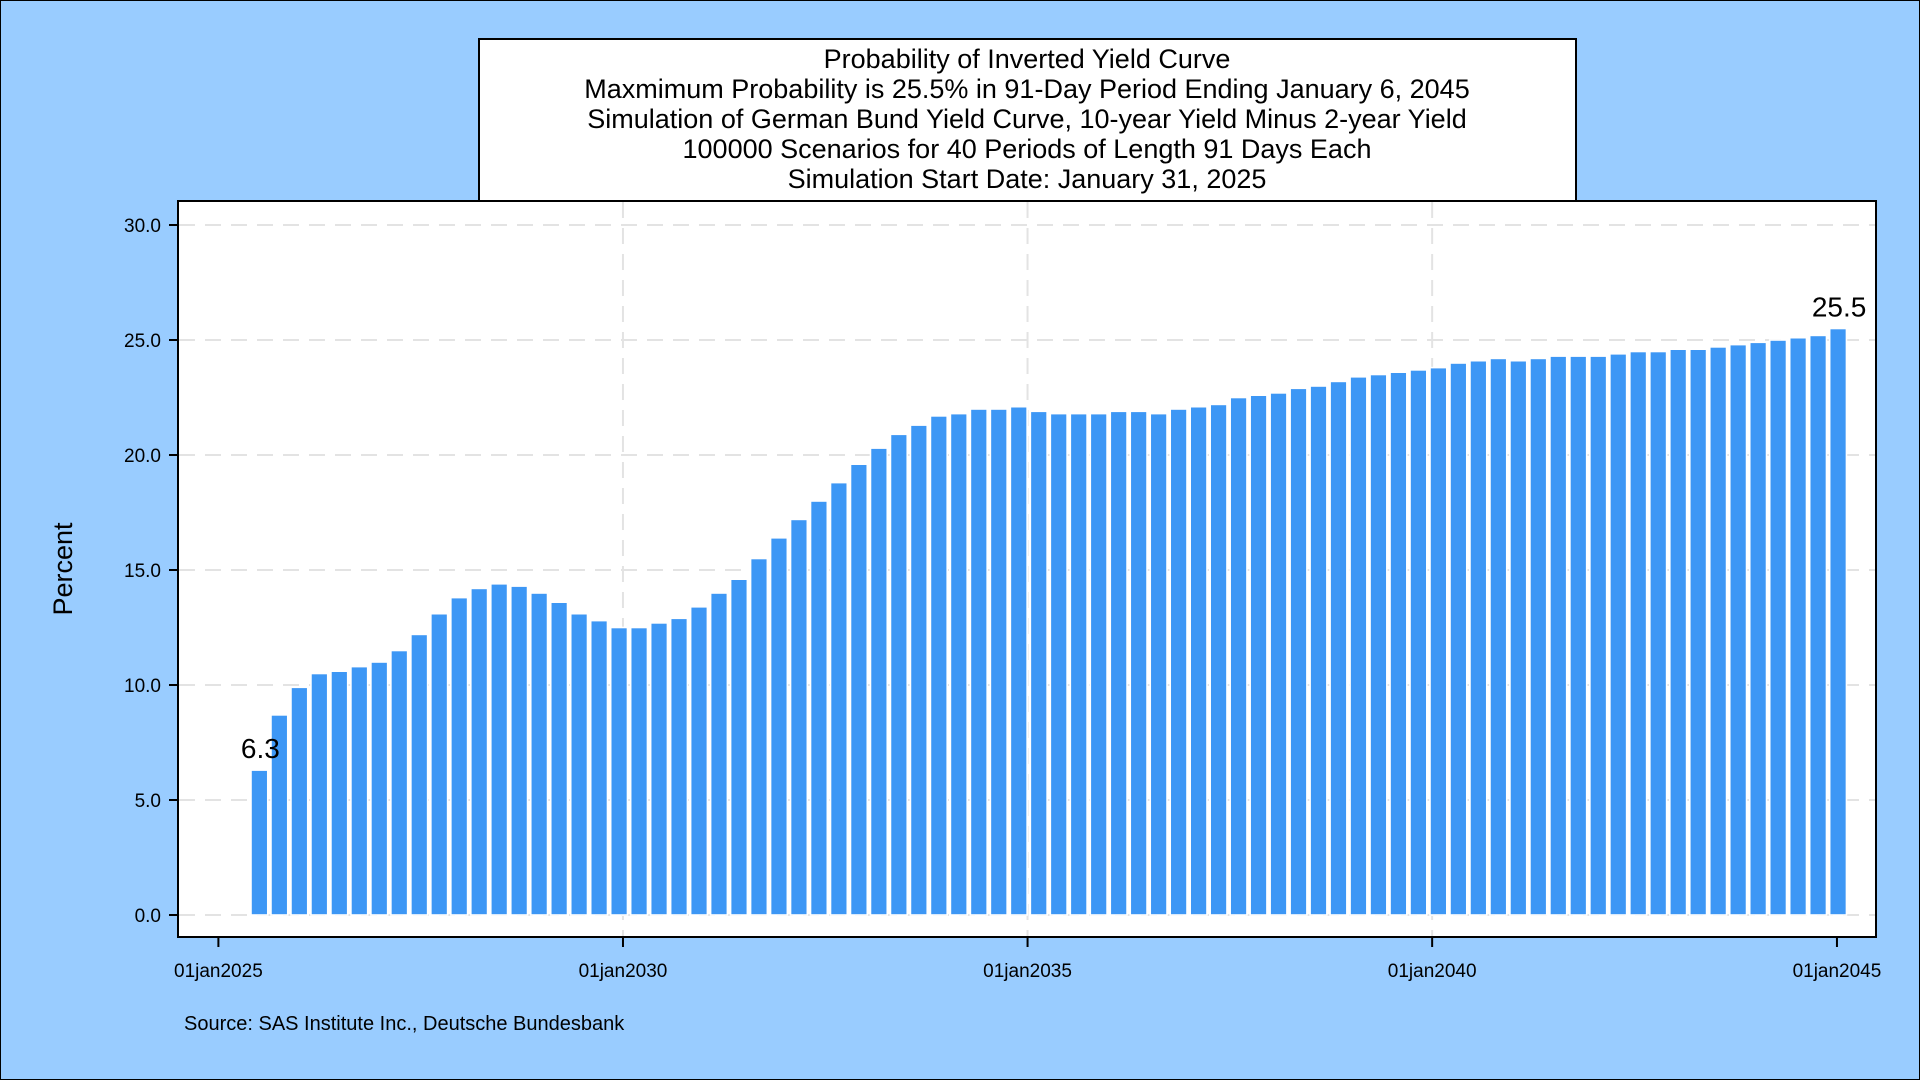  I want to click on x-tick-label: 01jan2035, so click(1027, 971).